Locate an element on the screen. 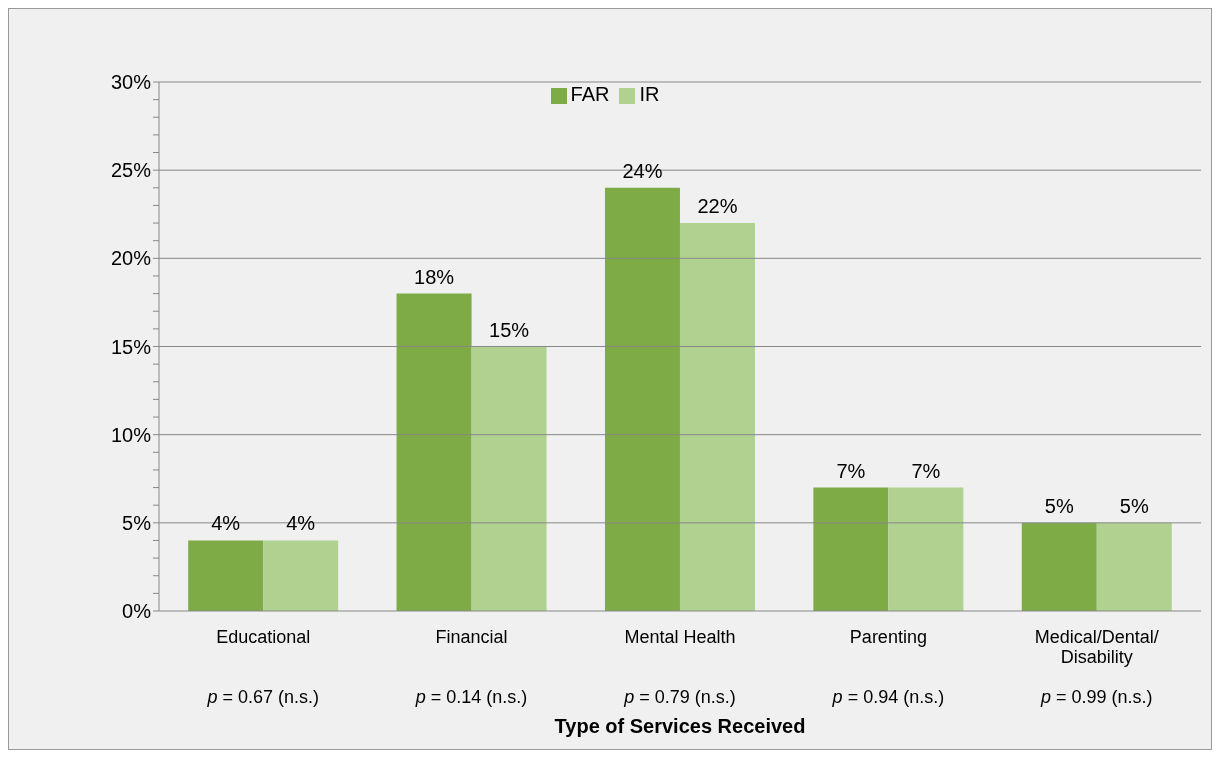 The height and width of the screenshot is (758, 1220). y-tick-label: 25% is located at coordinates (131, 170).